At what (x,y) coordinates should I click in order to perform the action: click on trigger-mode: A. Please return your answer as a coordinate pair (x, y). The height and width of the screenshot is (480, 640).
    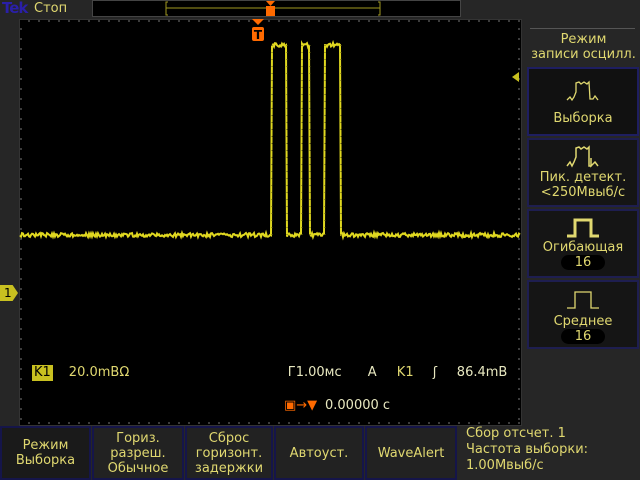
    Looking at the image, I should click on (382, 373).